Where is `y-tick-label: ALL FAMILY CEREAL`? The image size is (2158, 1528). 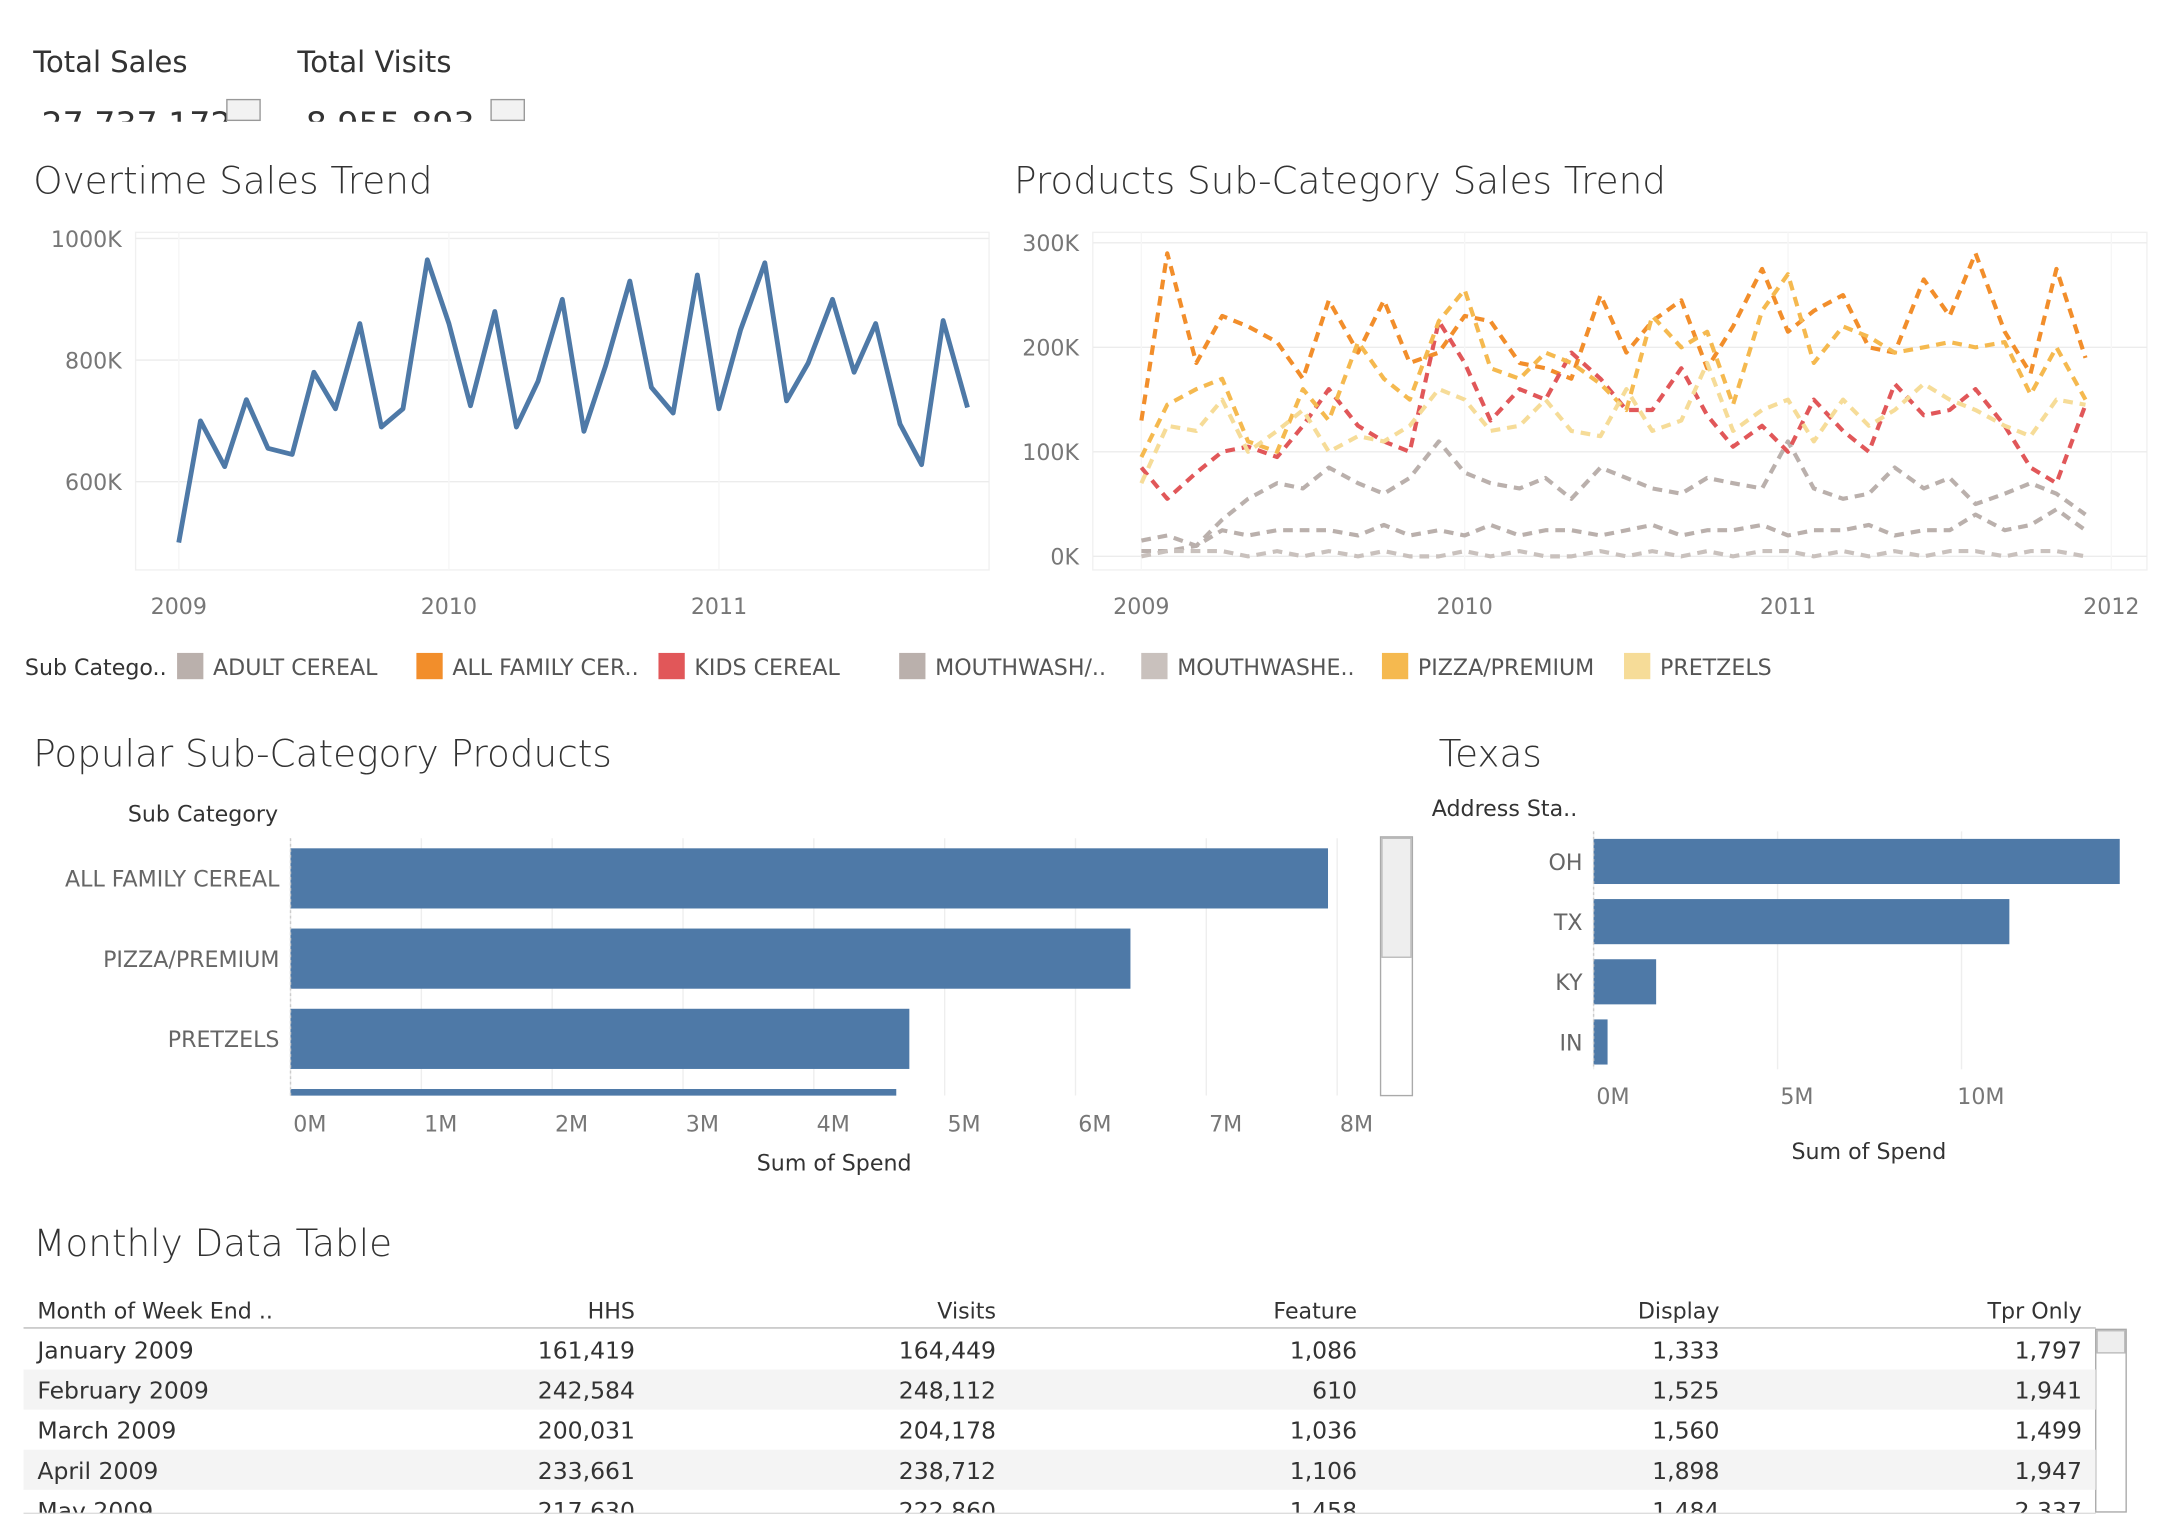
y-tick-label: ALL FAMILY CEREAL is located at coordinates (172, 880).